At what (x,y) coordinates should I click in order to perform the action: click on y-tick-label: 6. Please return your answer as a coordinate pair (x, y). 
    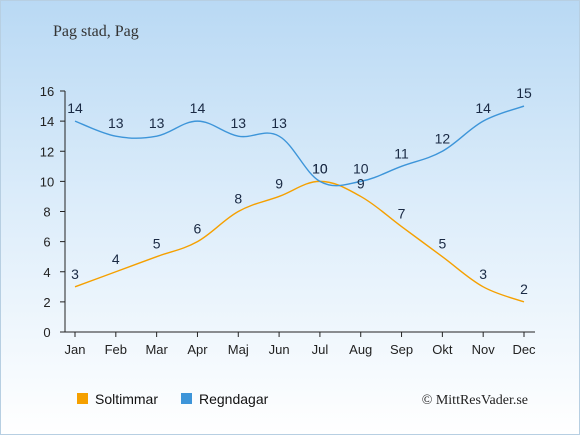
    Looking at the image, I should click on (46, 242).